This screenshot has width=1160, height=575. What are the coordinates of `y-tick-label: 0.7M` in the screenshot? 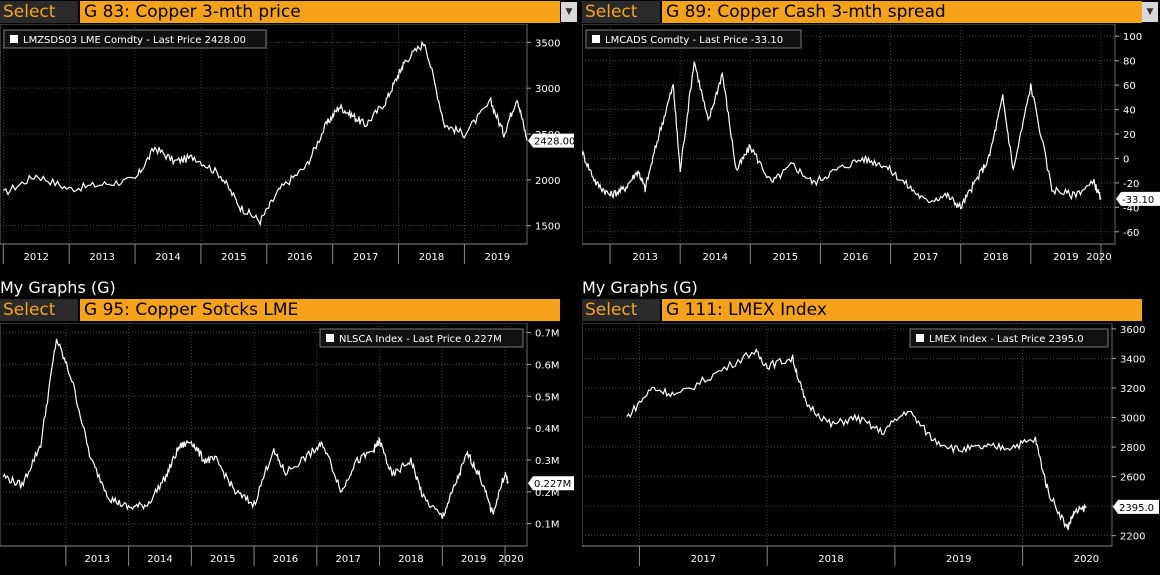 It's located at (547, 334).